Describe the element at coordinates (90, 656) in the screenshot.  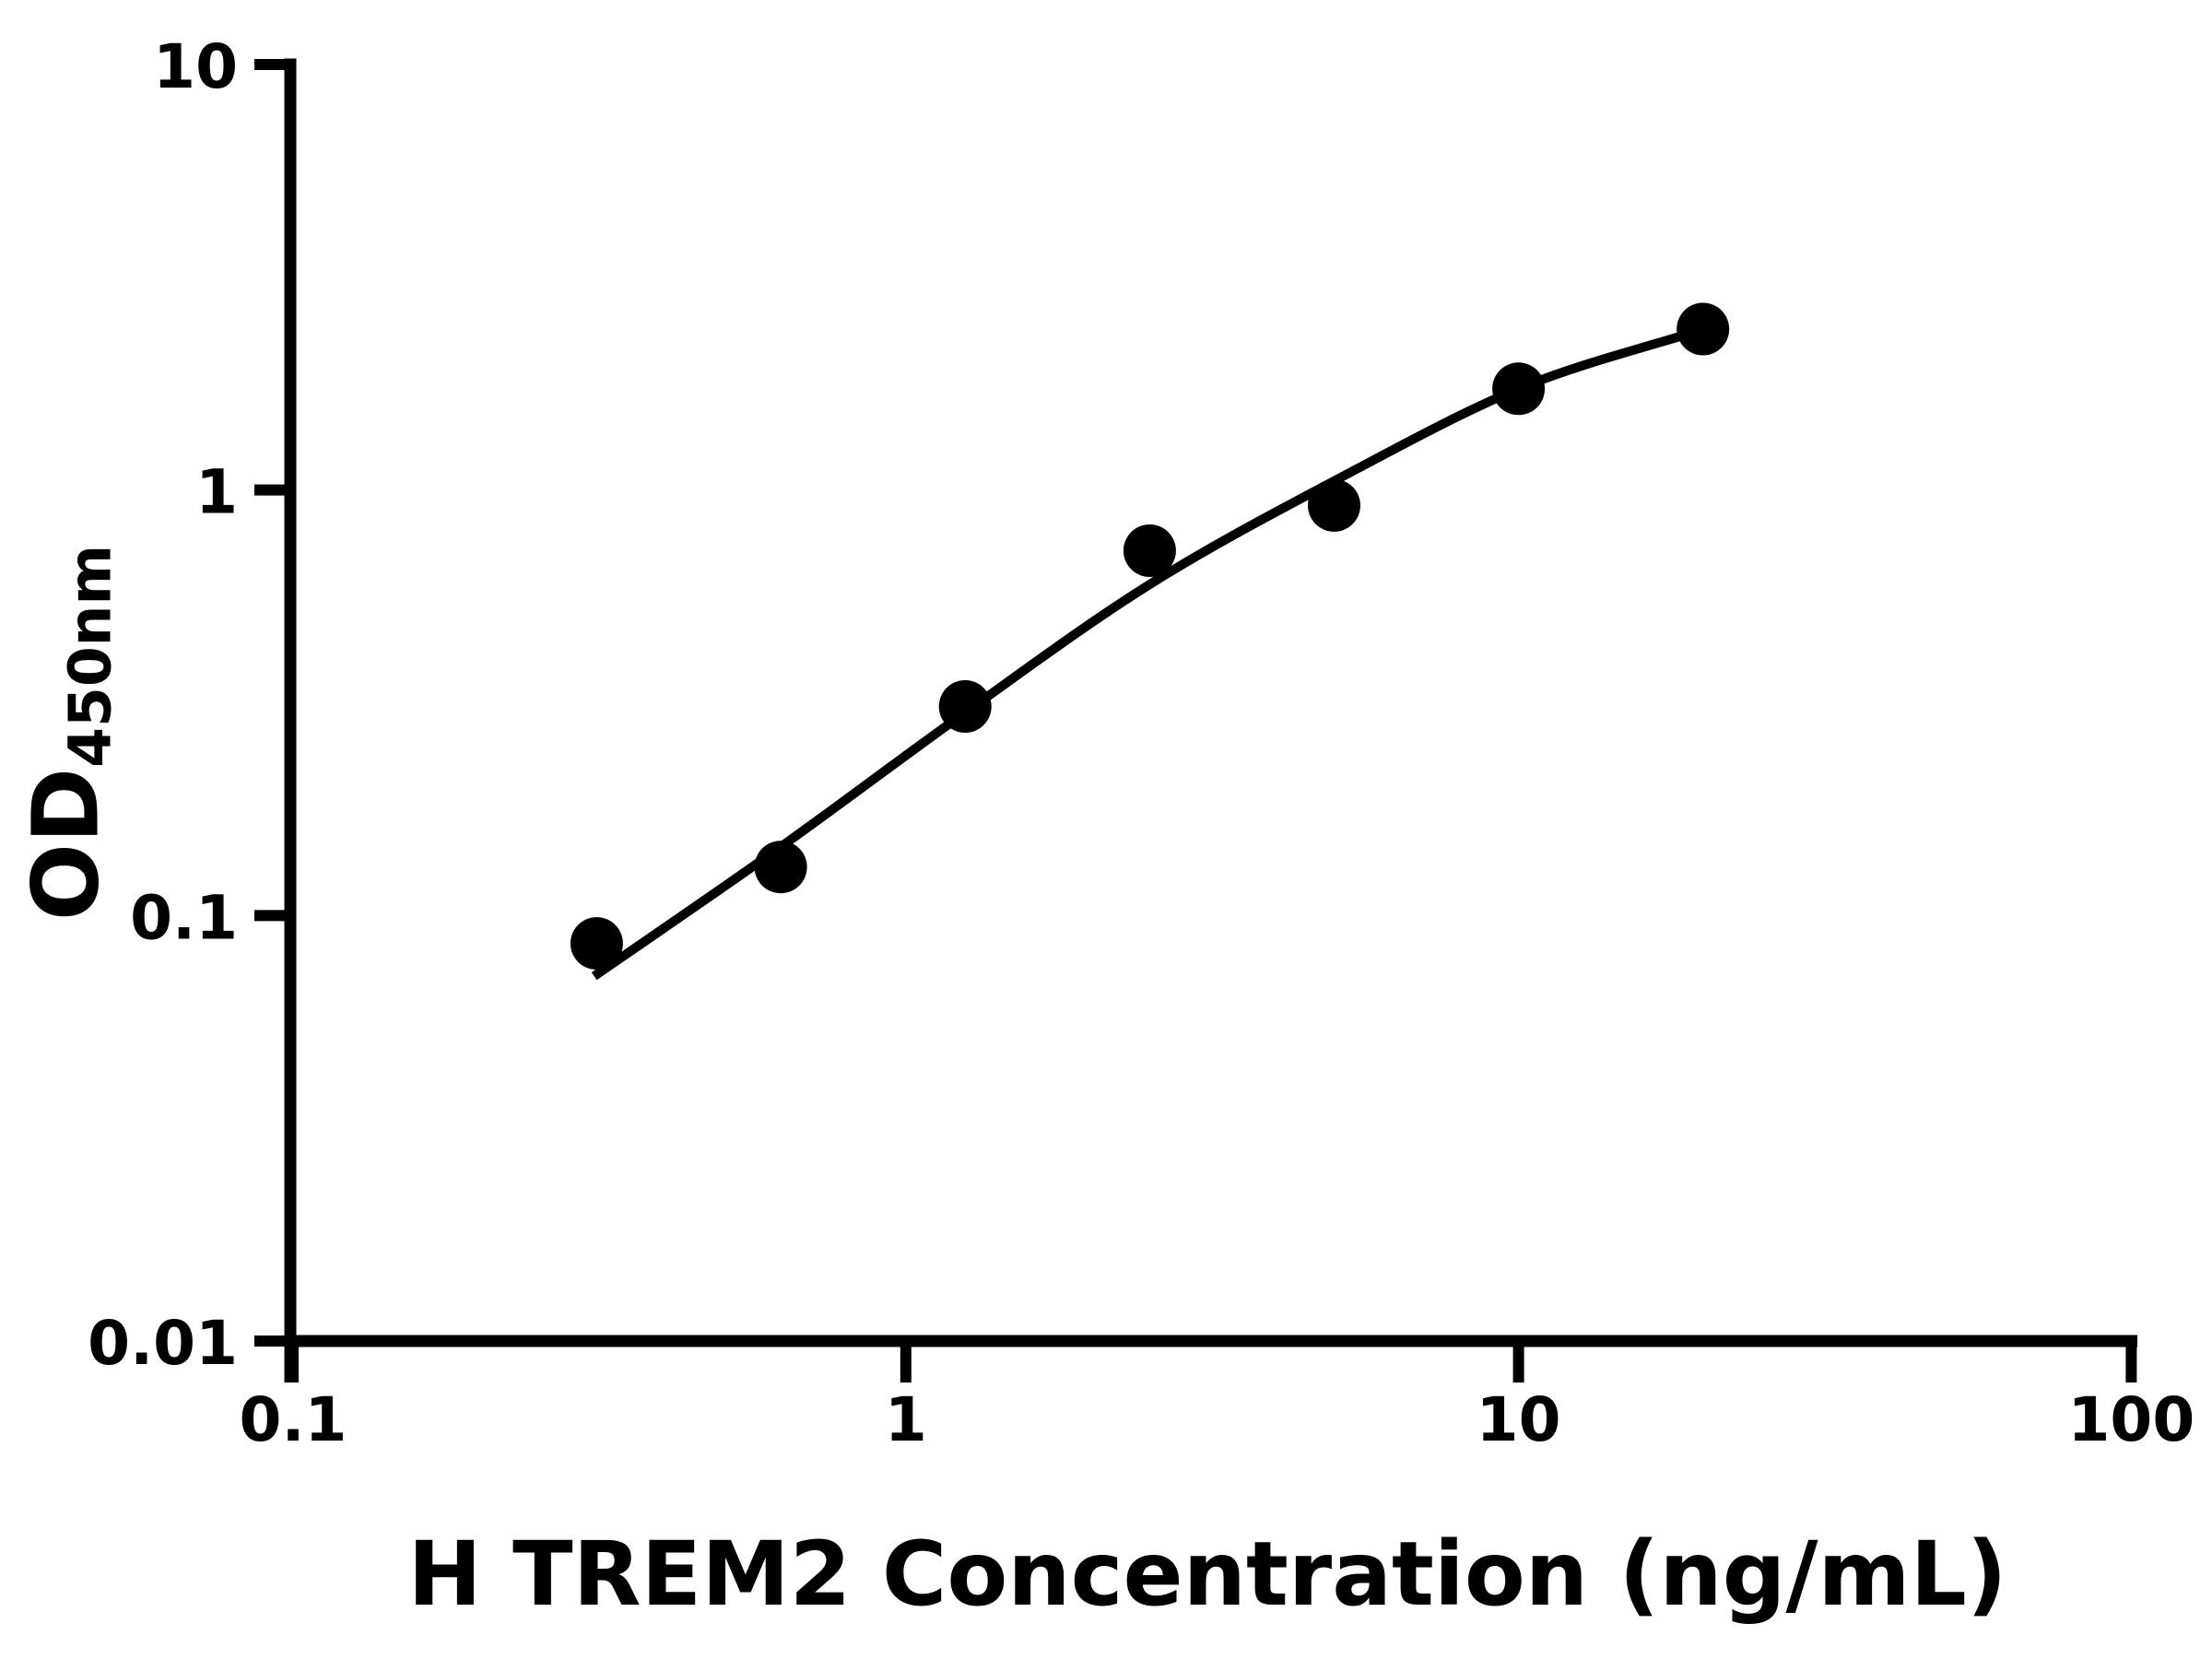
I see `y-axis-title-subscript: 450nm` at that location.